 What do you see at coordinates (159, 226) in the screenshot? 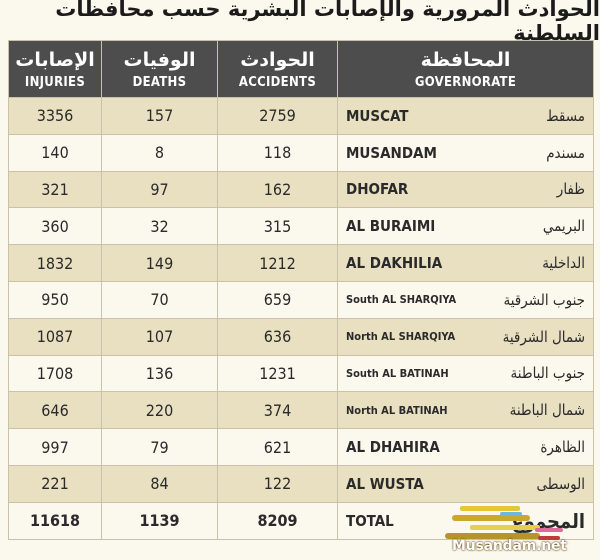
I see `deaths-cell: 32` at bounding box center [159, 226].